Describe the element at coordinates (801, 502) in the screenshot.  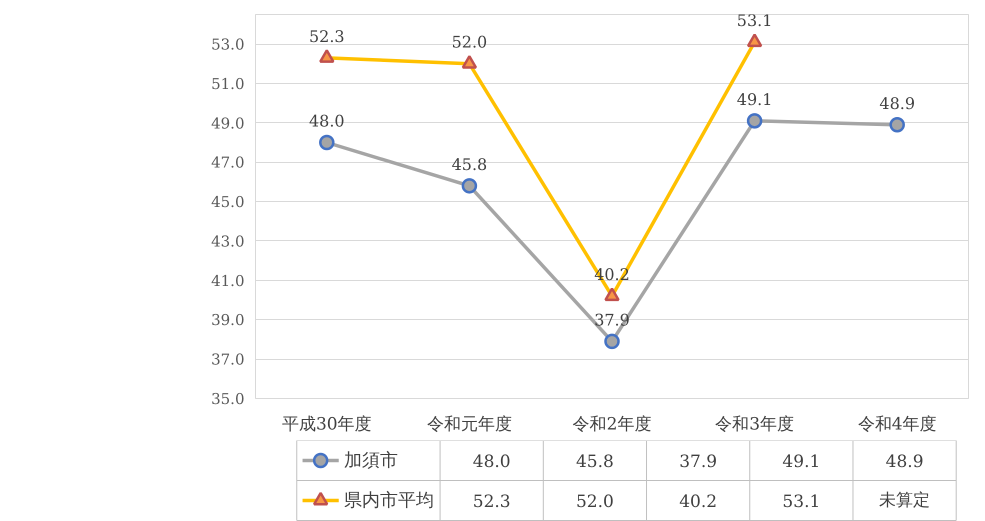
I see `text: 53.1` at that location.